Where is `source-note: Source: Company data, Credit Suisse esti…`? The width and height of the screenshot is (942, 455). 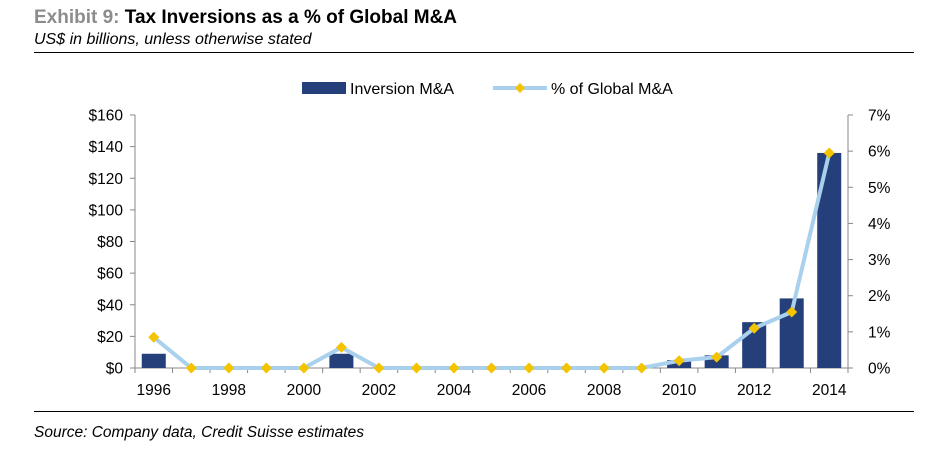
source-note: Source: Company data, Credit Suisse esti… is located at coordinates (199, 432).